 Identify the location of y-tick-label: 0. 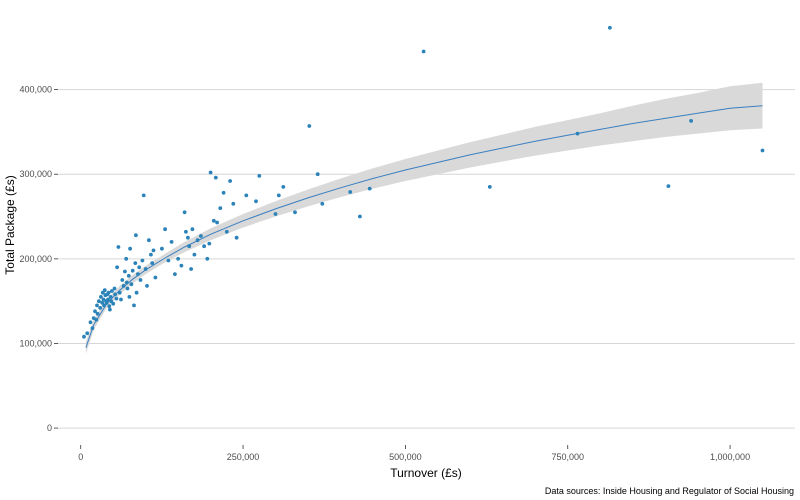
(49, 428).